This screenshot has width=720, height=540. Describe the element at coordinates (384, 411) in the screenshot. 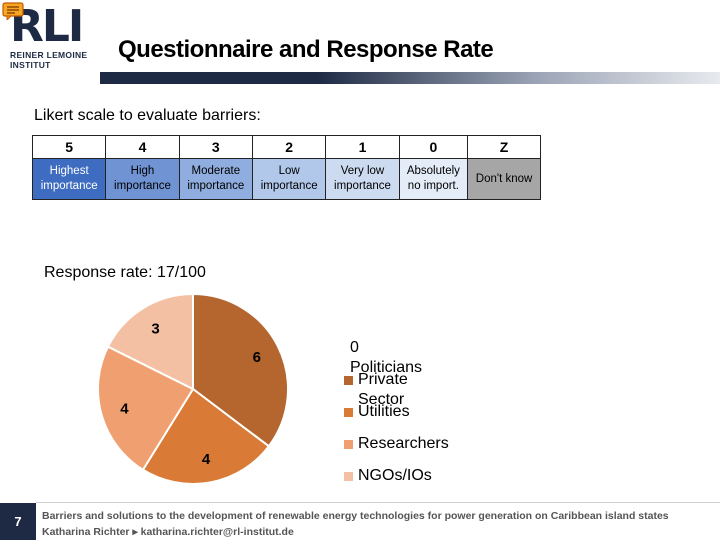

I see `legend-label: Utilities` at that location.